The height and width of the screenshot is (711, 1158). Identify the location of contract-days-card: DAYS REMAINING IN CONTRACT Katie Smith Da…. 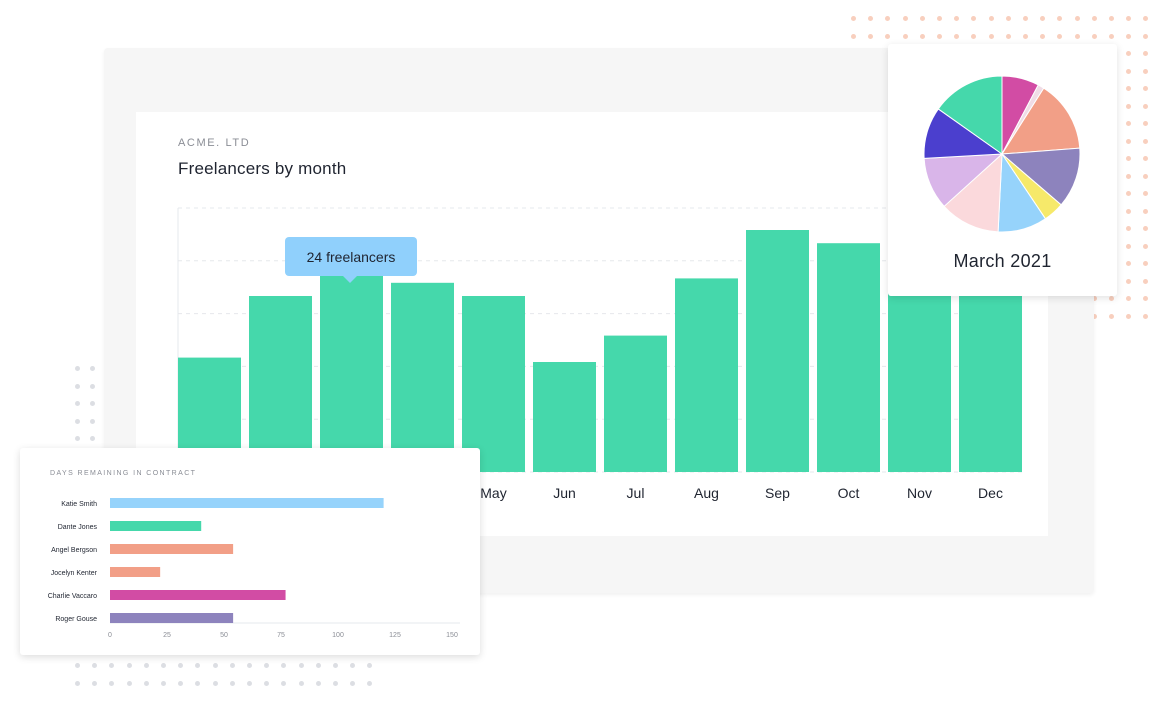
(250, 551).